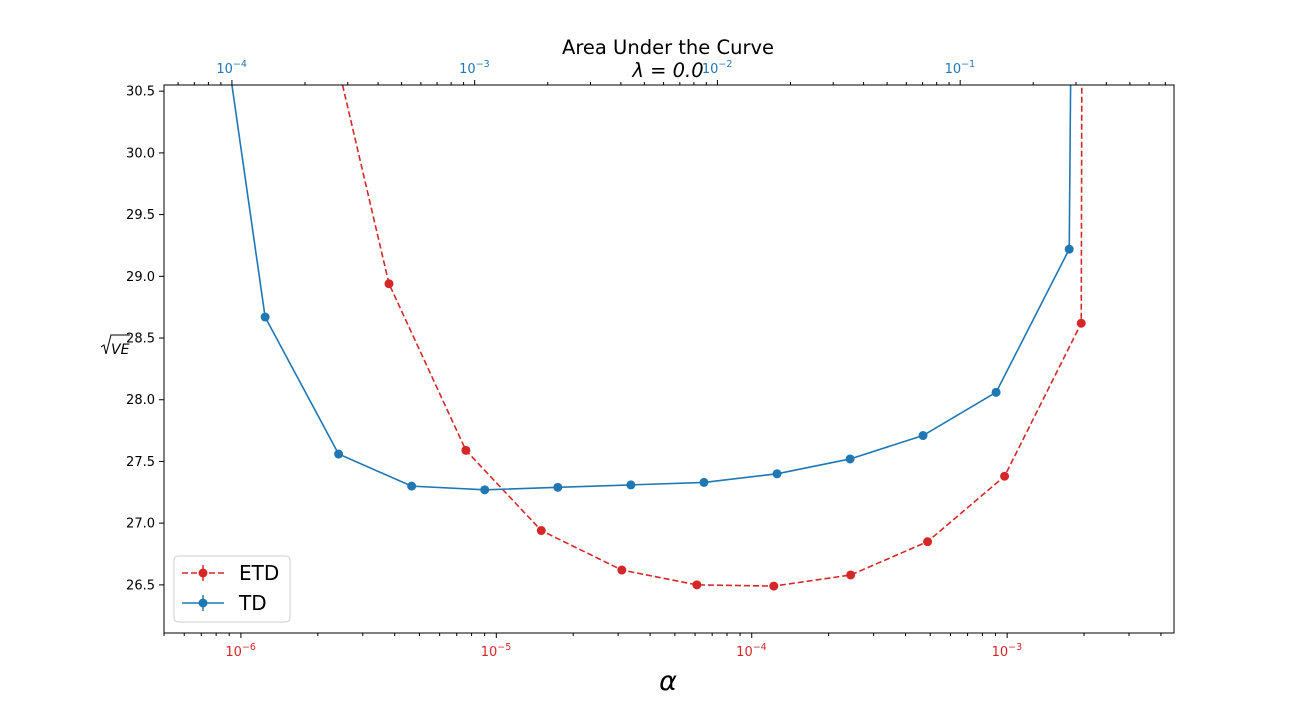  Describe the element at coordinates (725, 64) in the screenshot. I see `x-tick-exponent: −2` at that location.